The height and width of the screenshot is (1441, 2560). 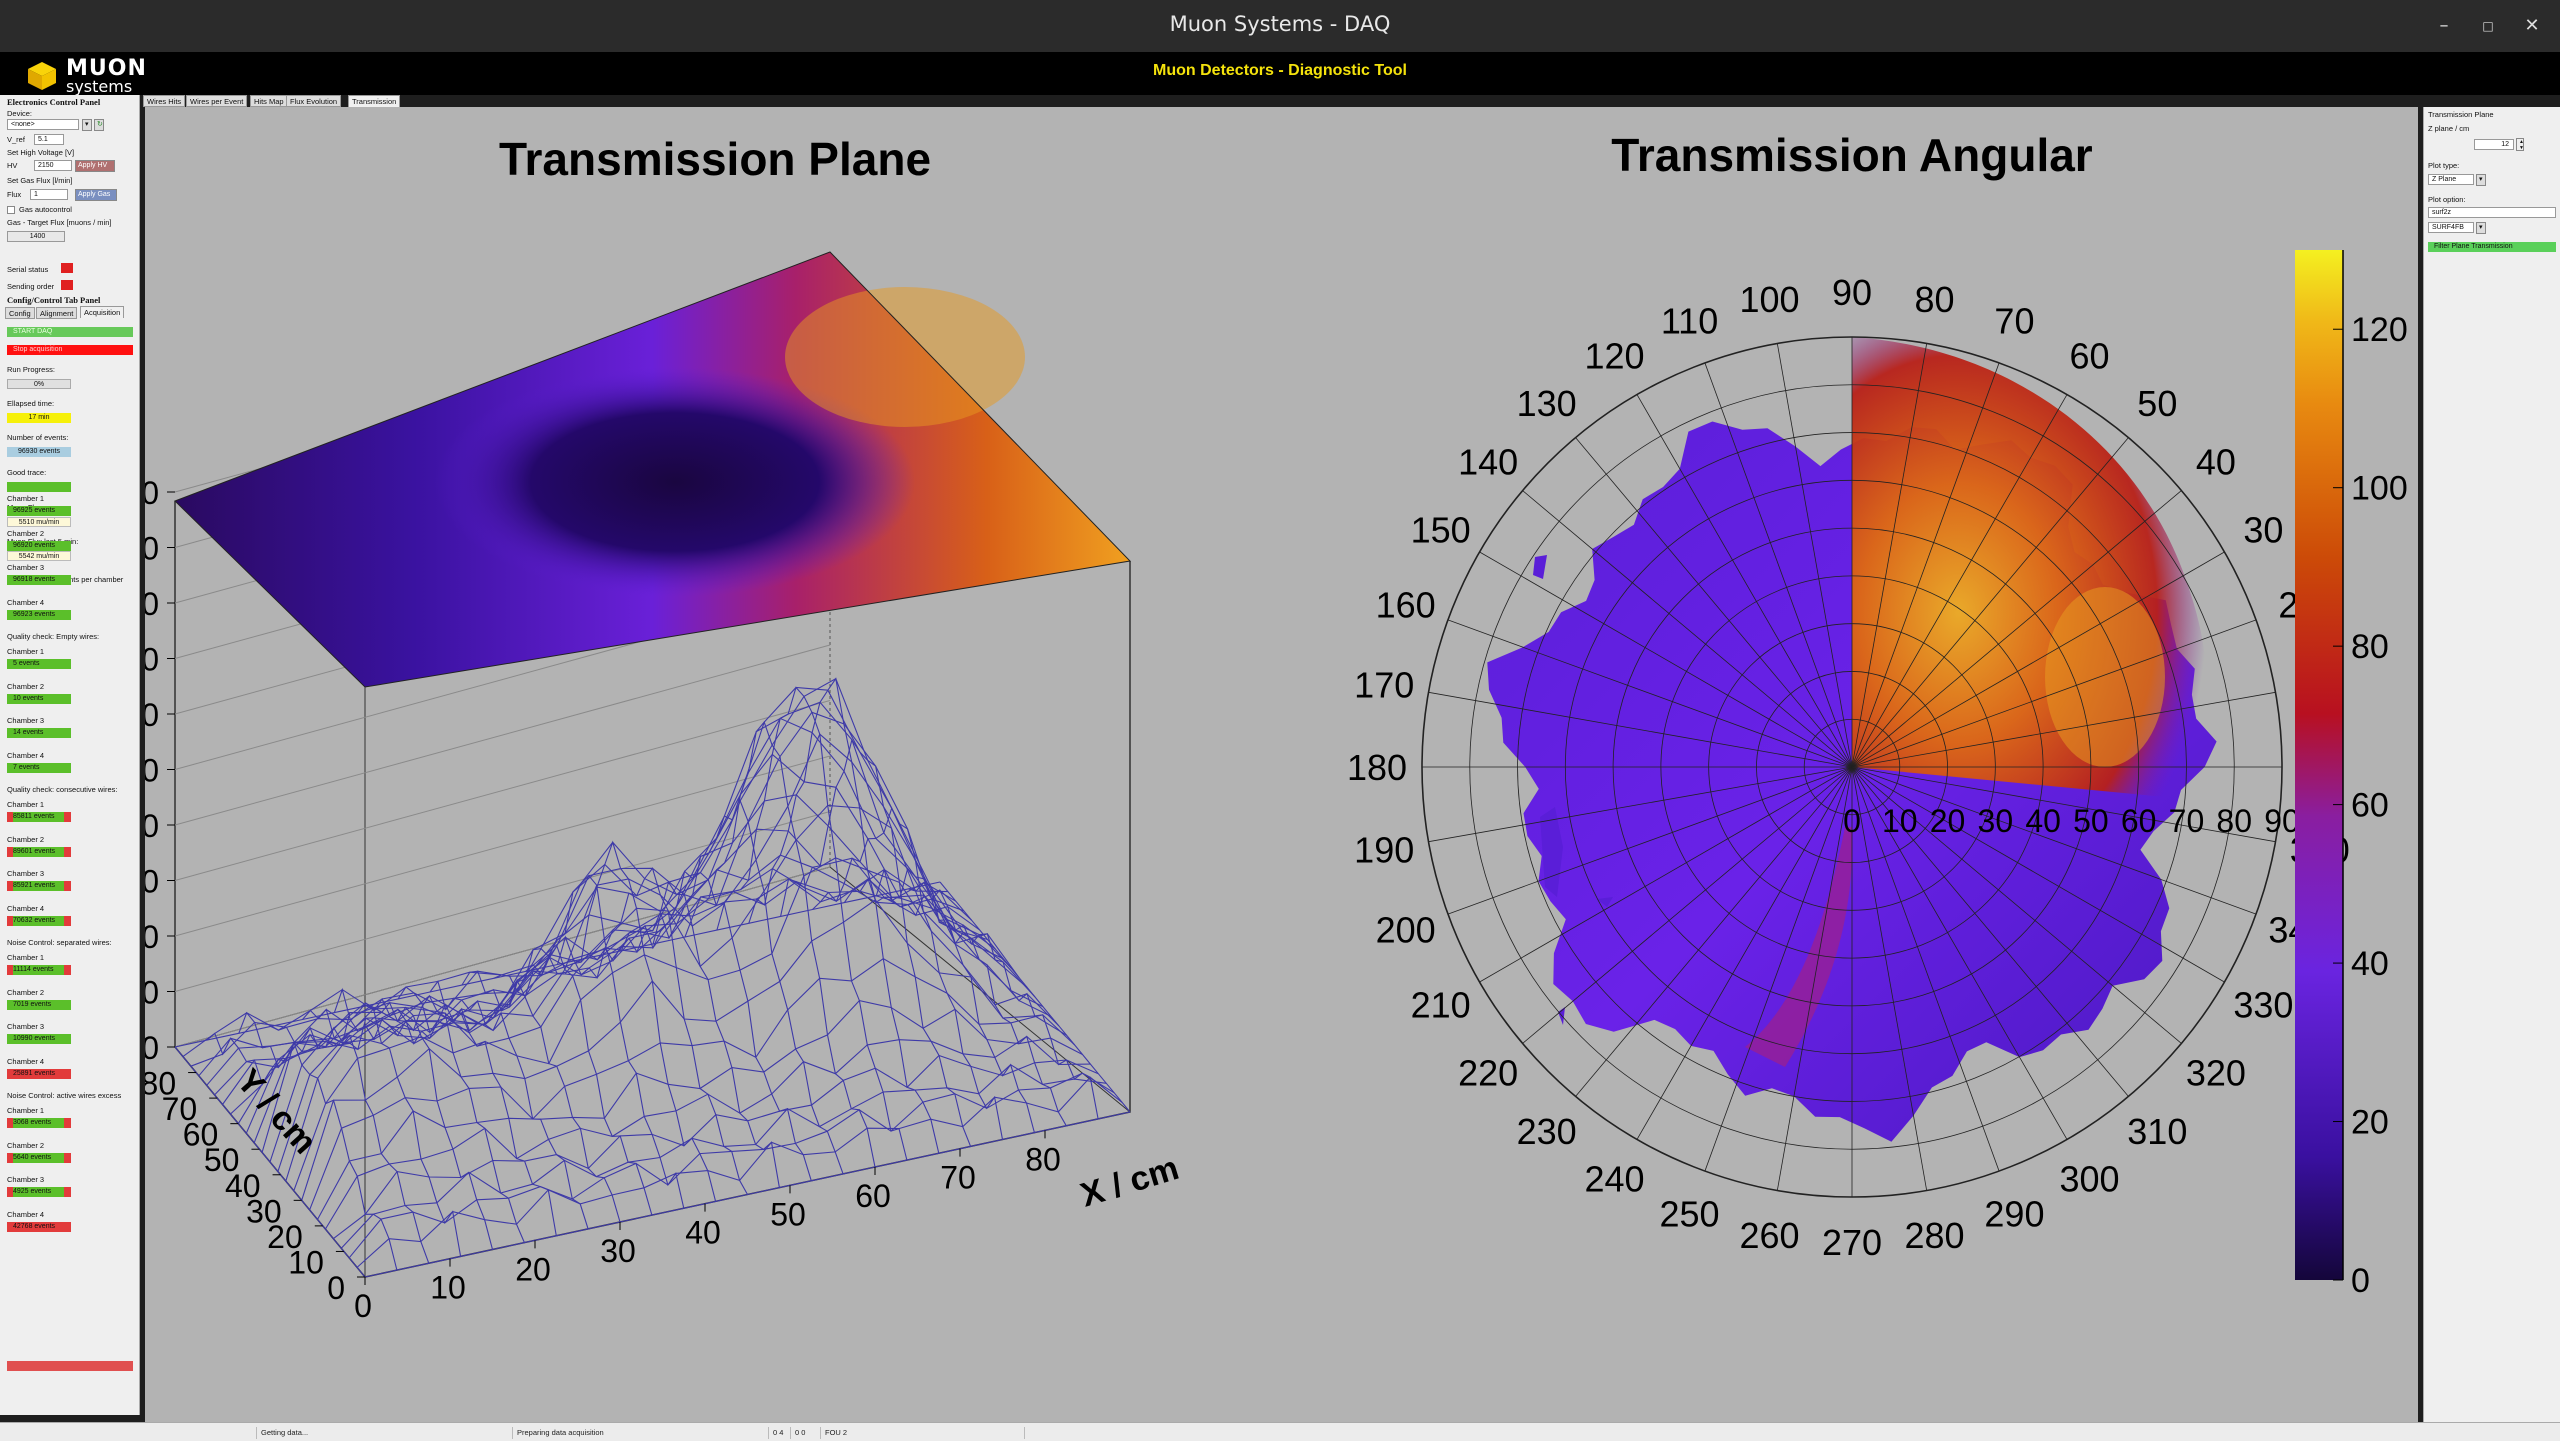 I want to click on plot-type-dropdown-icon: ▾, so click(x=2481, y=180).